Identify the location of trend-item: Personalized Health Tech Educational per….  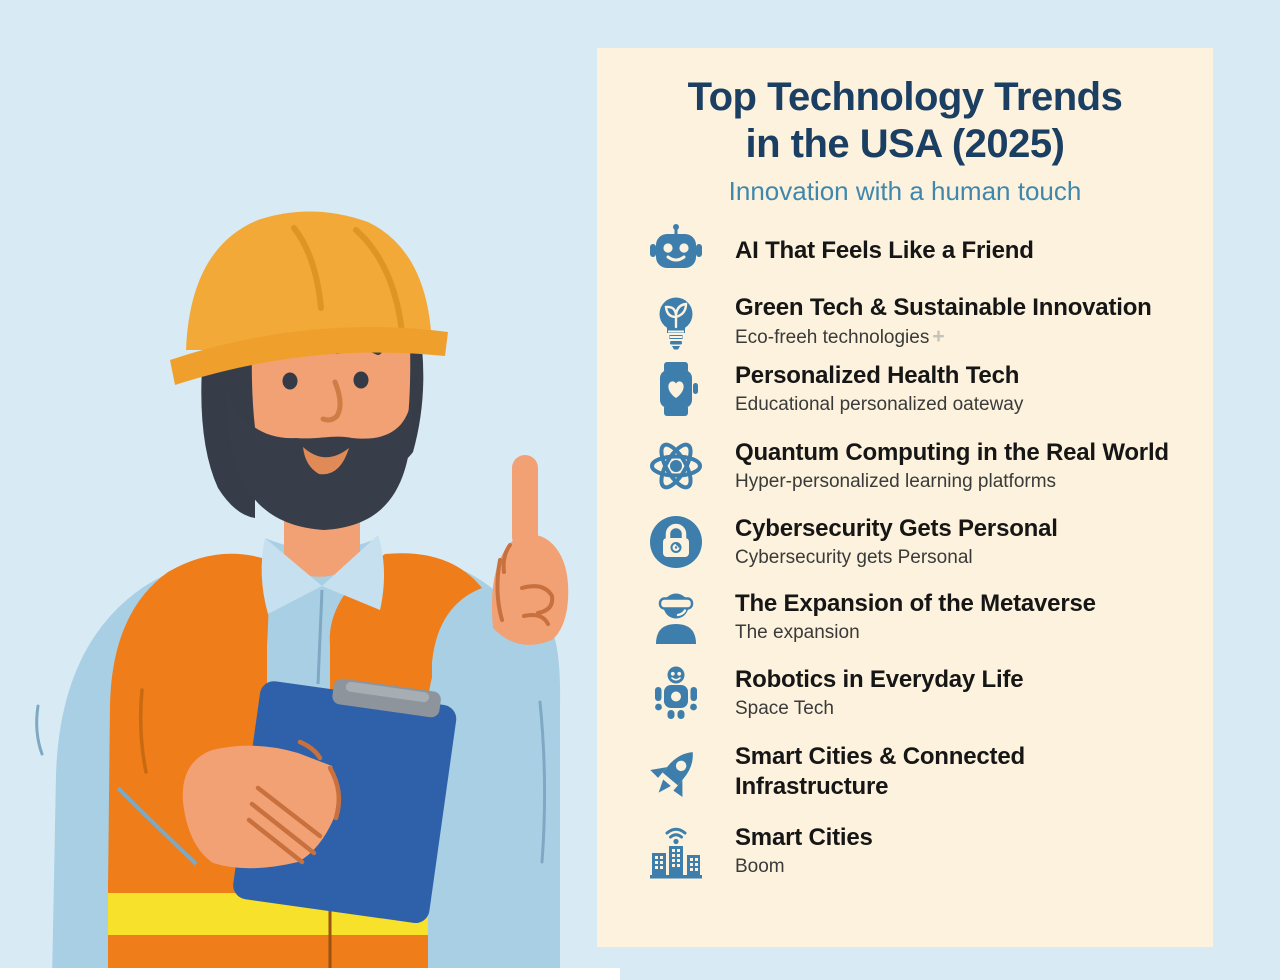
(912, 389).